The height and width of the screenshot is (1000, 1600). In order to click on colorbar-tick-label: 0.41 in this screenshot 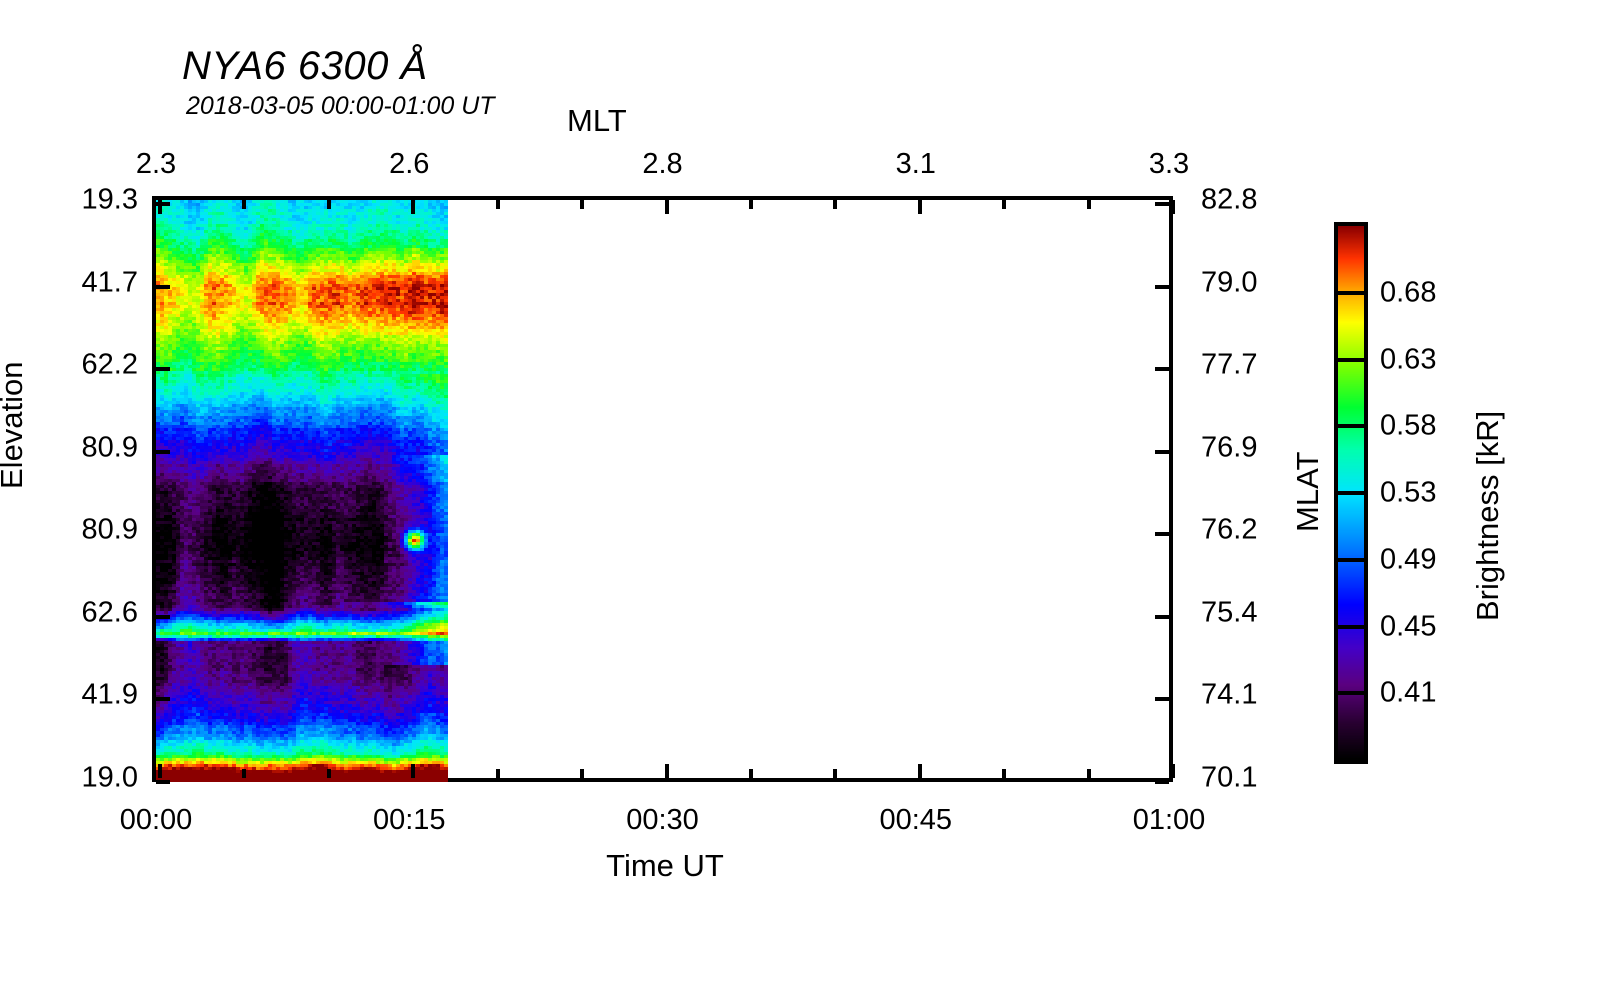, I will do `click(1408, 692)`.